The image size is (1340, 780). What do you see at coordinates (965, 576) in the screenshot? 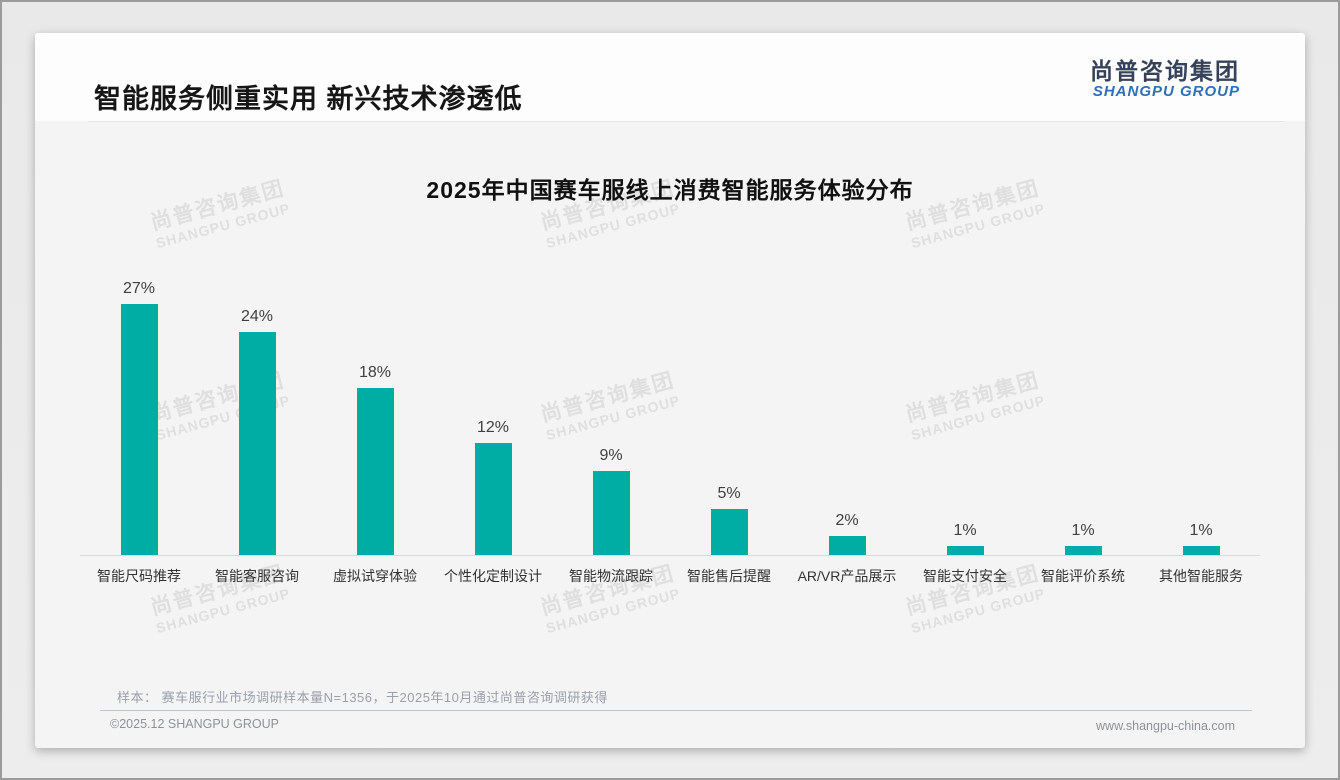
I see `category-label: 智能支付安全` at bounding box center [965, 576].